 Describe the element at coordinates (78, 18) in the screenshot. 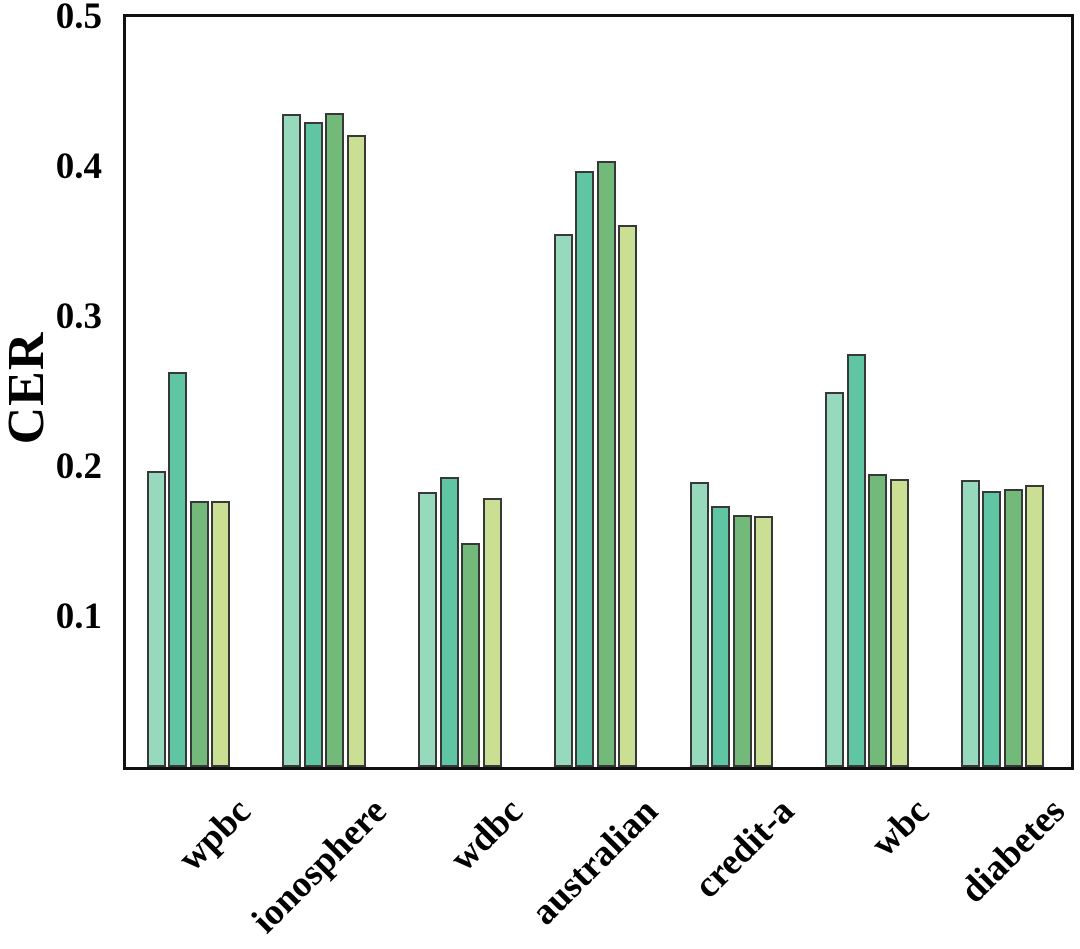

I see `y-tick-label: 0.5` at that location.